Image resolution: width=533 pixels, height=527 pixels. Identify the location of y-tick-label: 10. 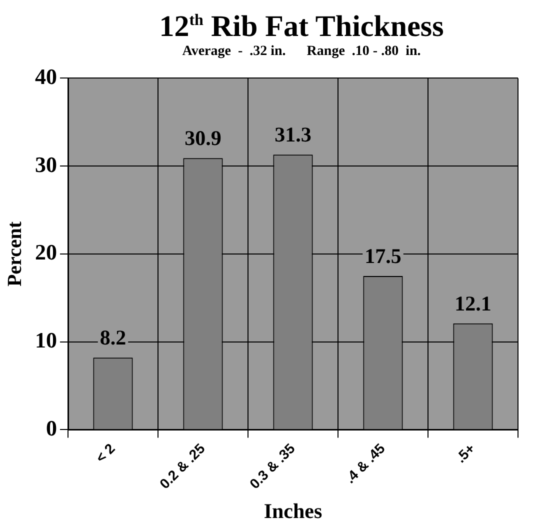
(46, 340).